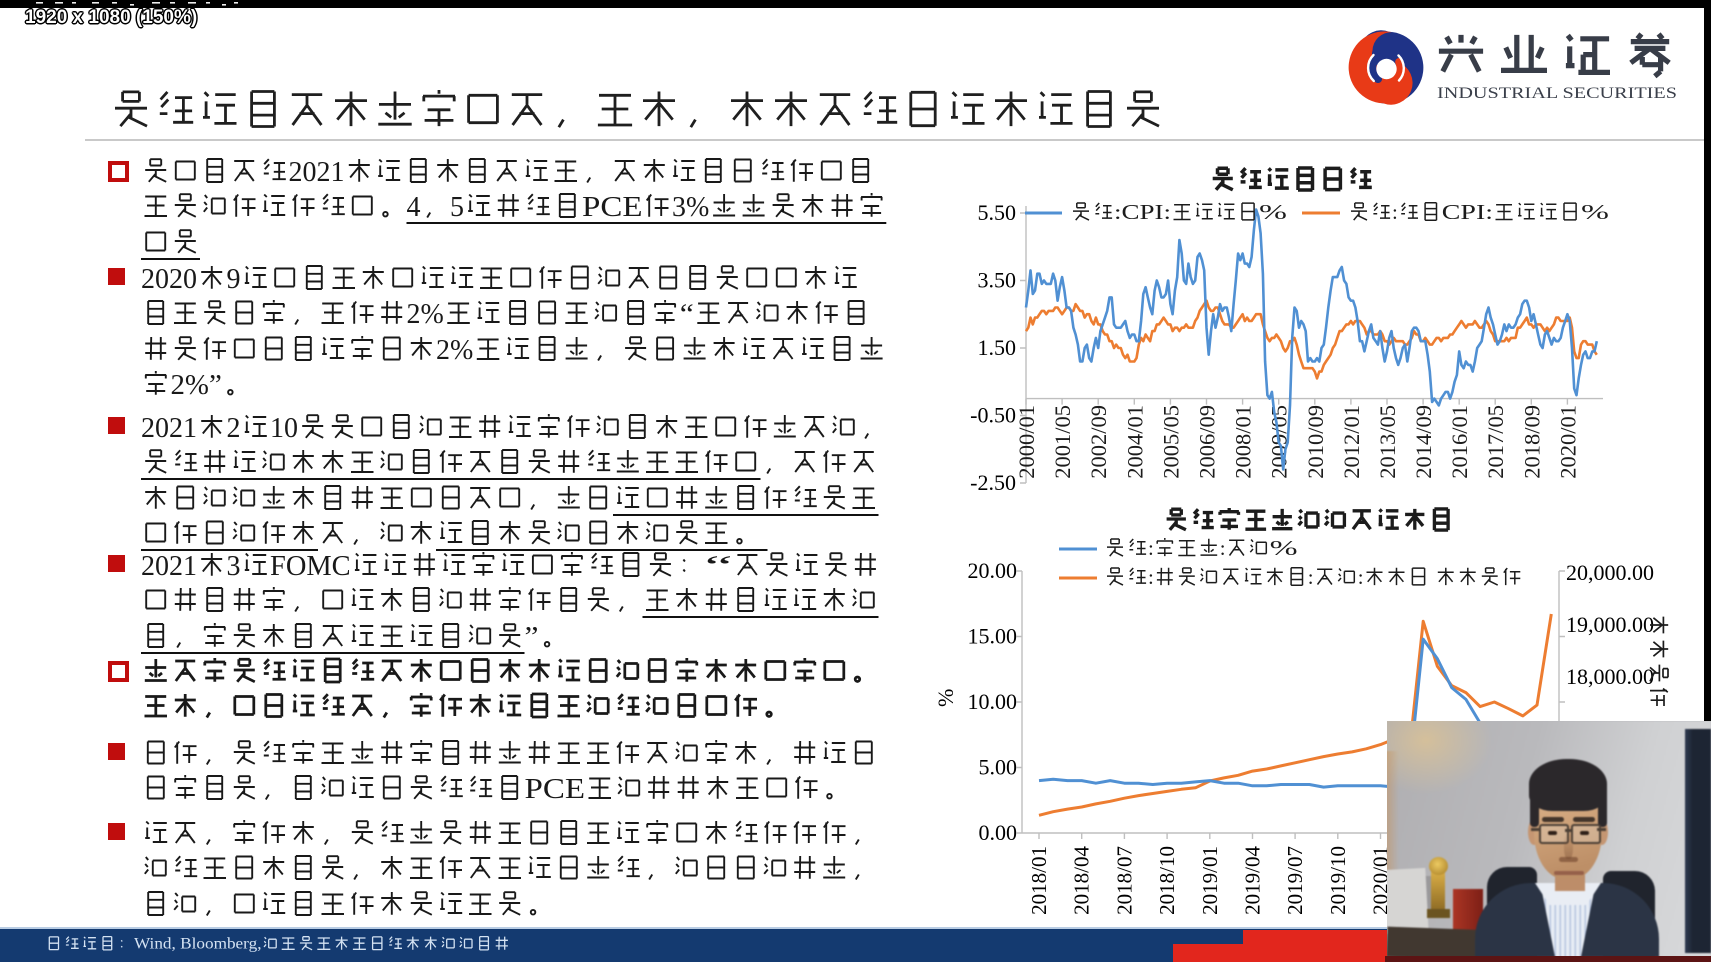 This screenshot has height=962, width=1711. I want to click on svg-text: -2.50, so click(993, 482).